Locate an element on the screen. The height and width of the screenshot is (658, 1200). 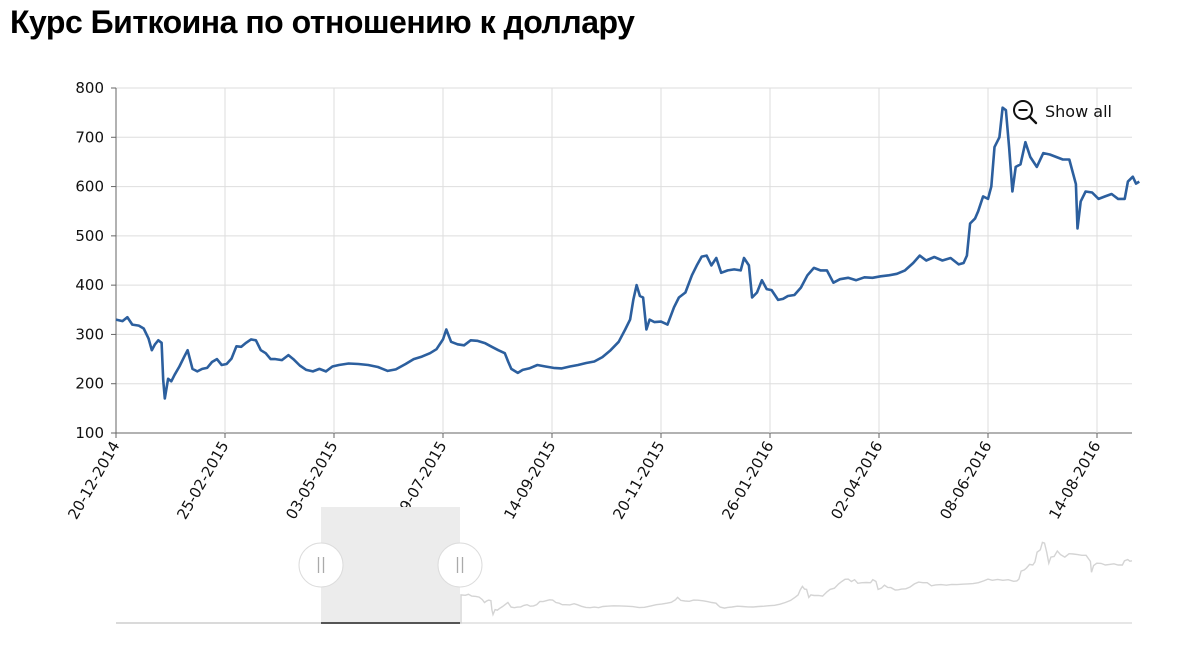
y-tick-label: 600 is located at coordinates (89, 187).